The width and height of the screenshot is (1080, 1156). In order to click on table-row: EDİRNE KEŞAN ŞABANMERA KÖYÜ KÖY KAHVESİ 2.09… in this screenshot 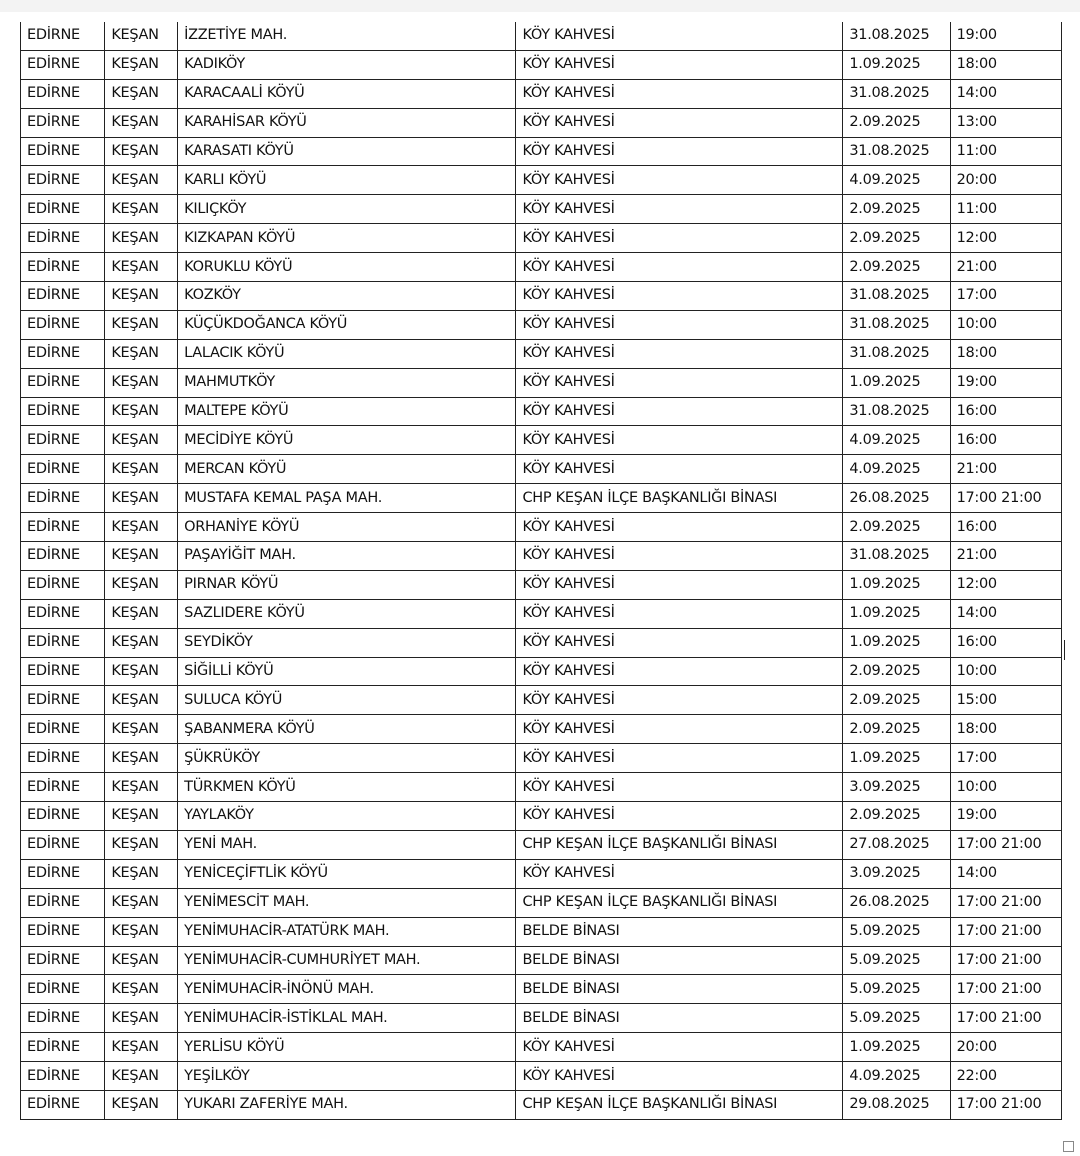, I will do `click(541, 729)`.